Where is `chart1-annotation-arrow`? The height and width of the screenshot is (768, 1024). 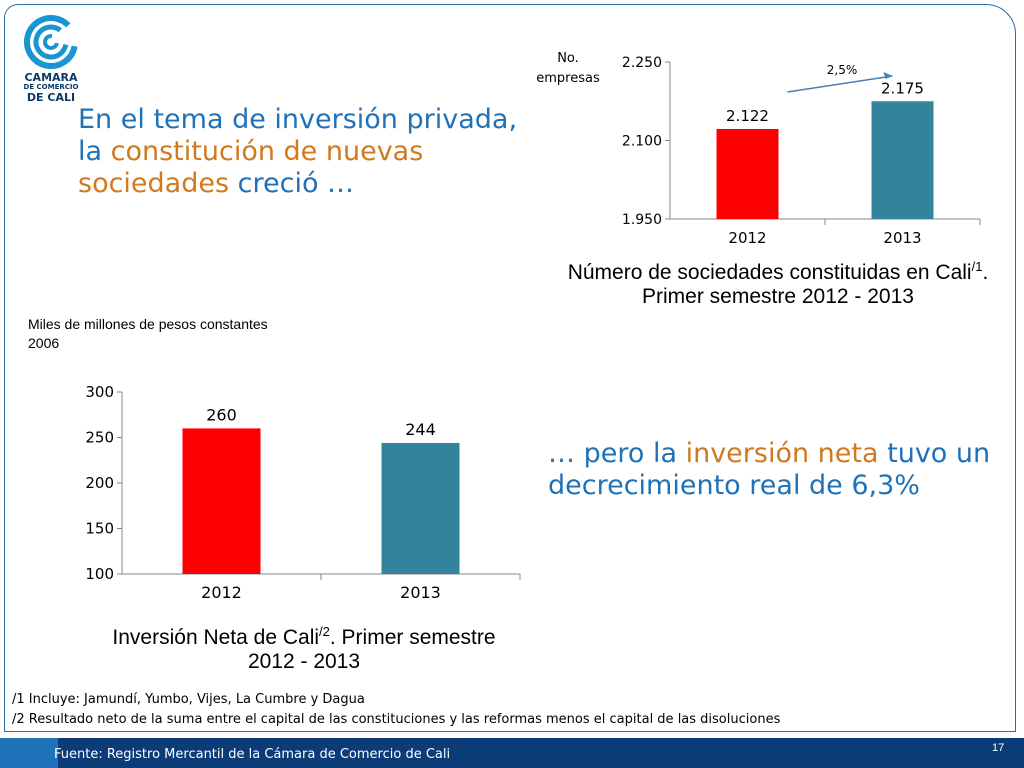
chart1-annotation-arrow is located at coordinates (840, 84).